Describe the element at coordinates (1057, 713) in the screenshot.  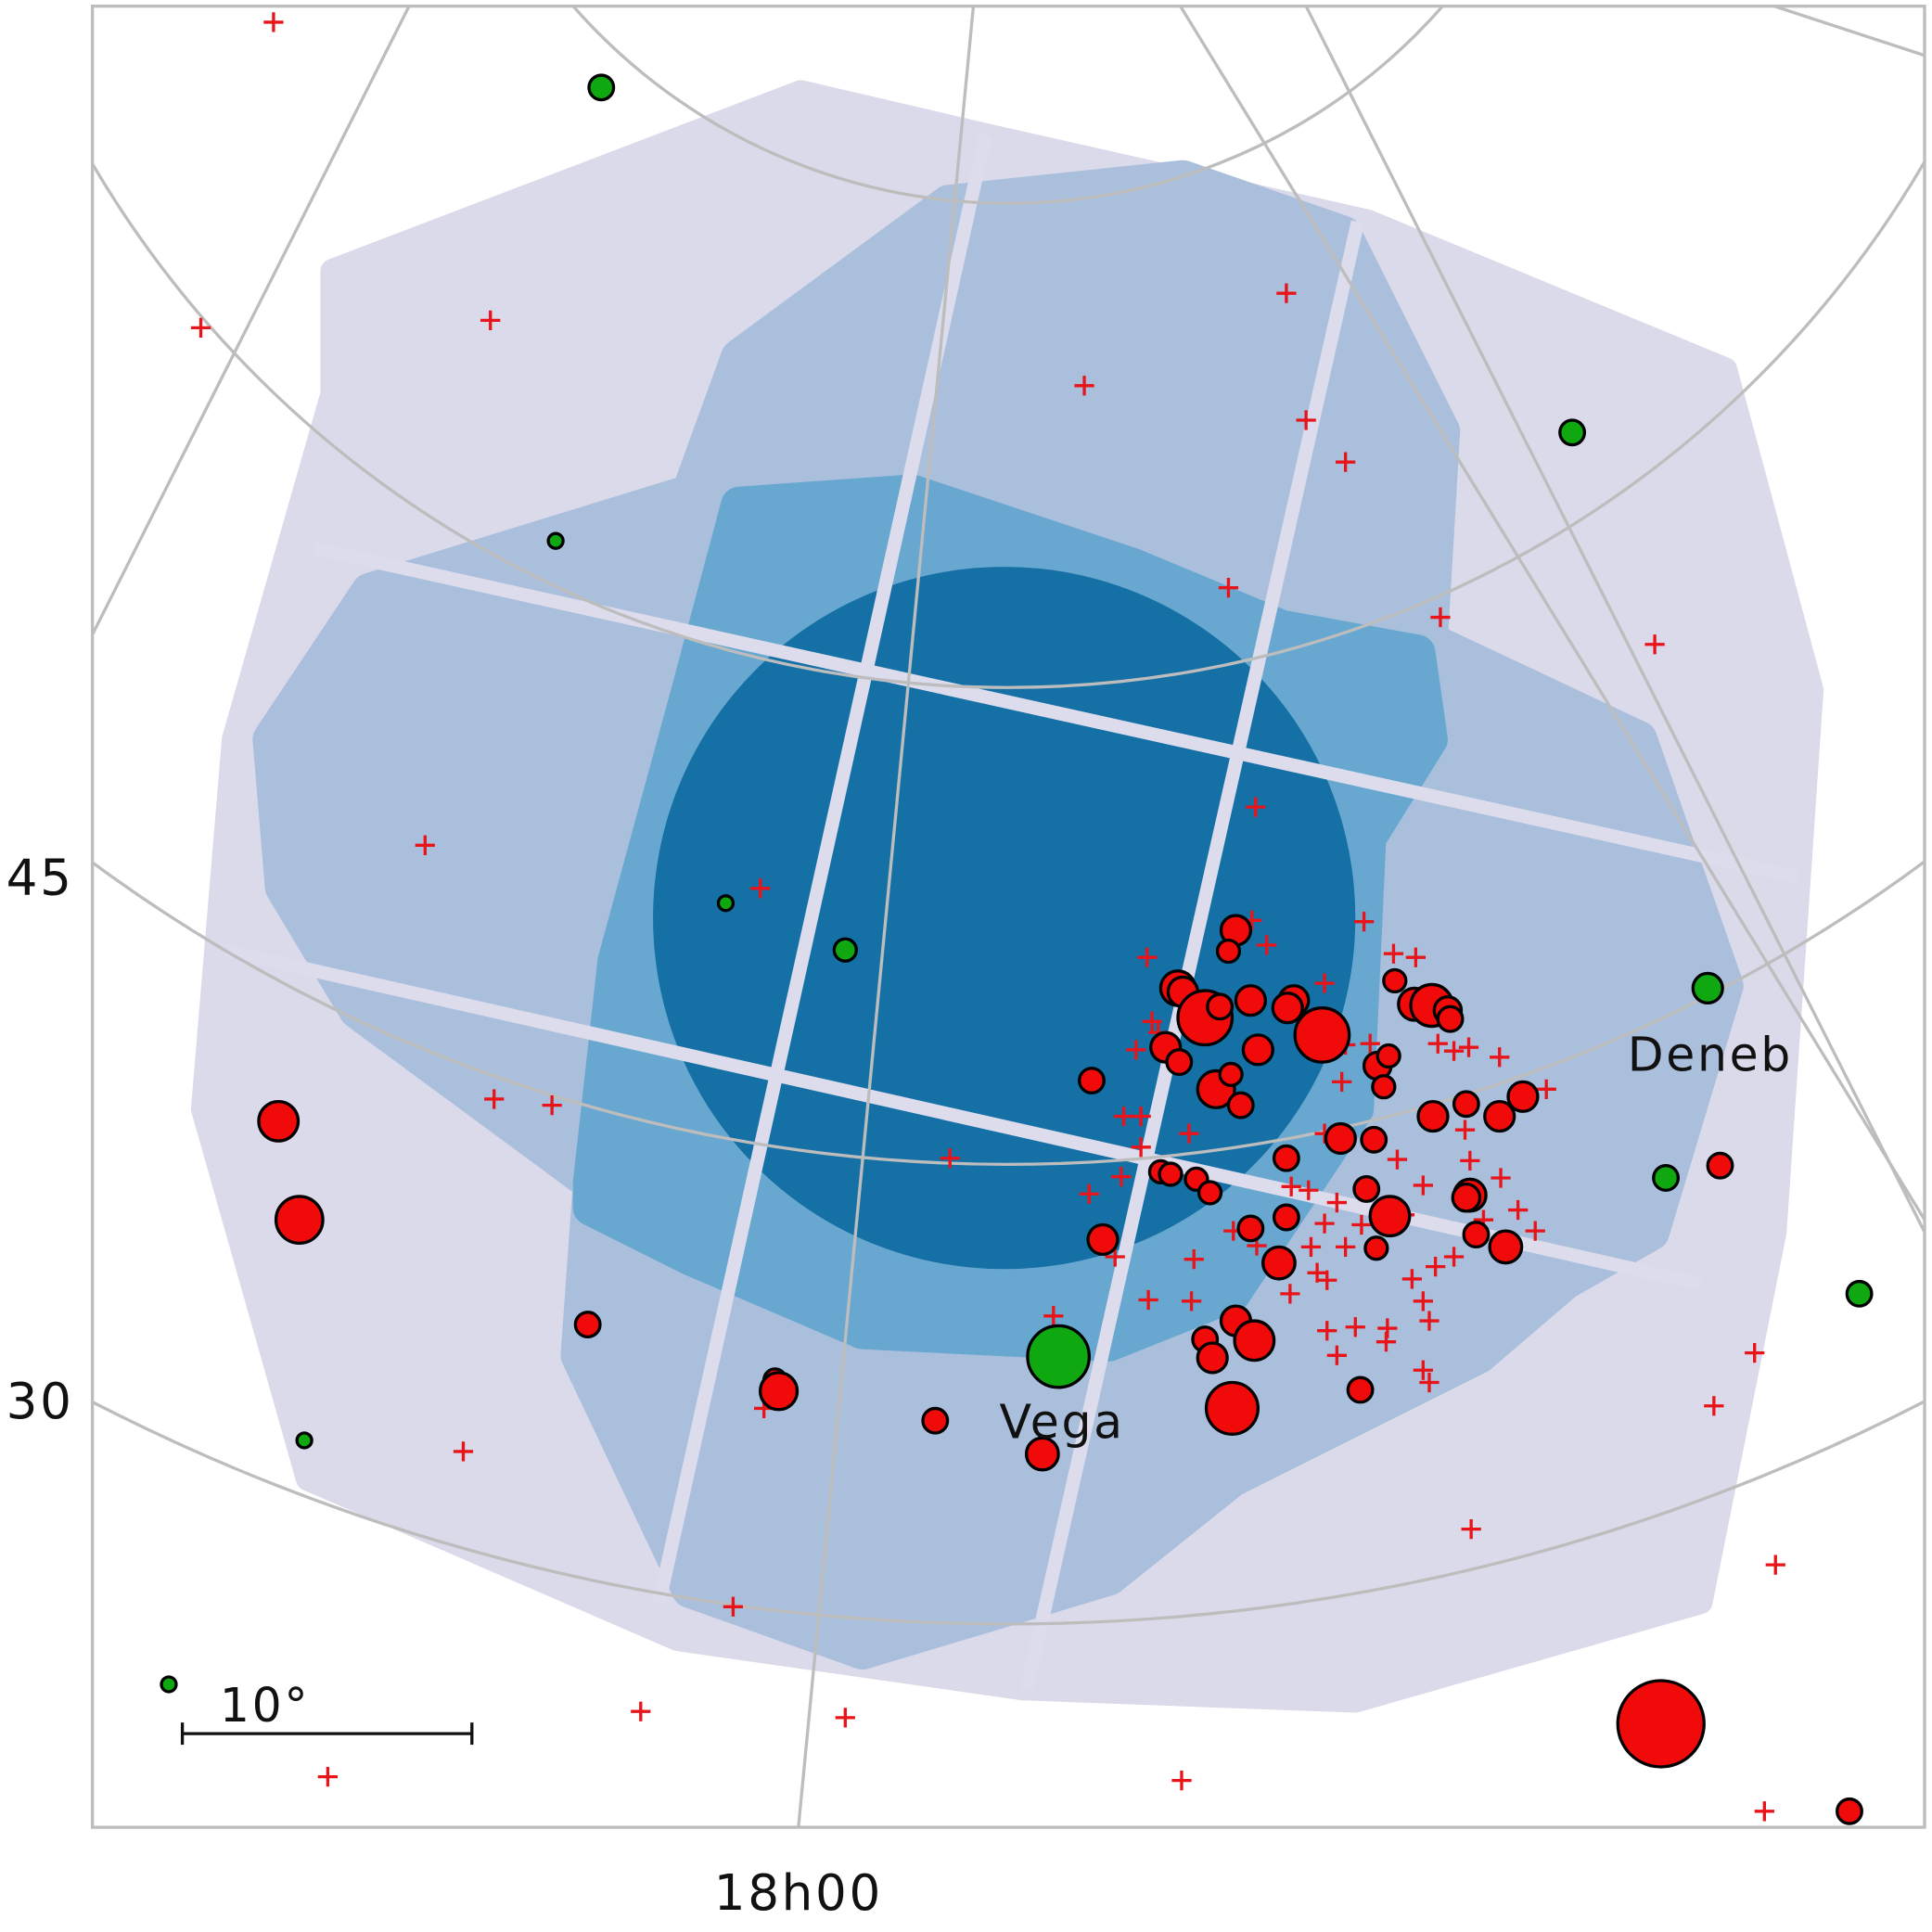
I see `gap` at that location.